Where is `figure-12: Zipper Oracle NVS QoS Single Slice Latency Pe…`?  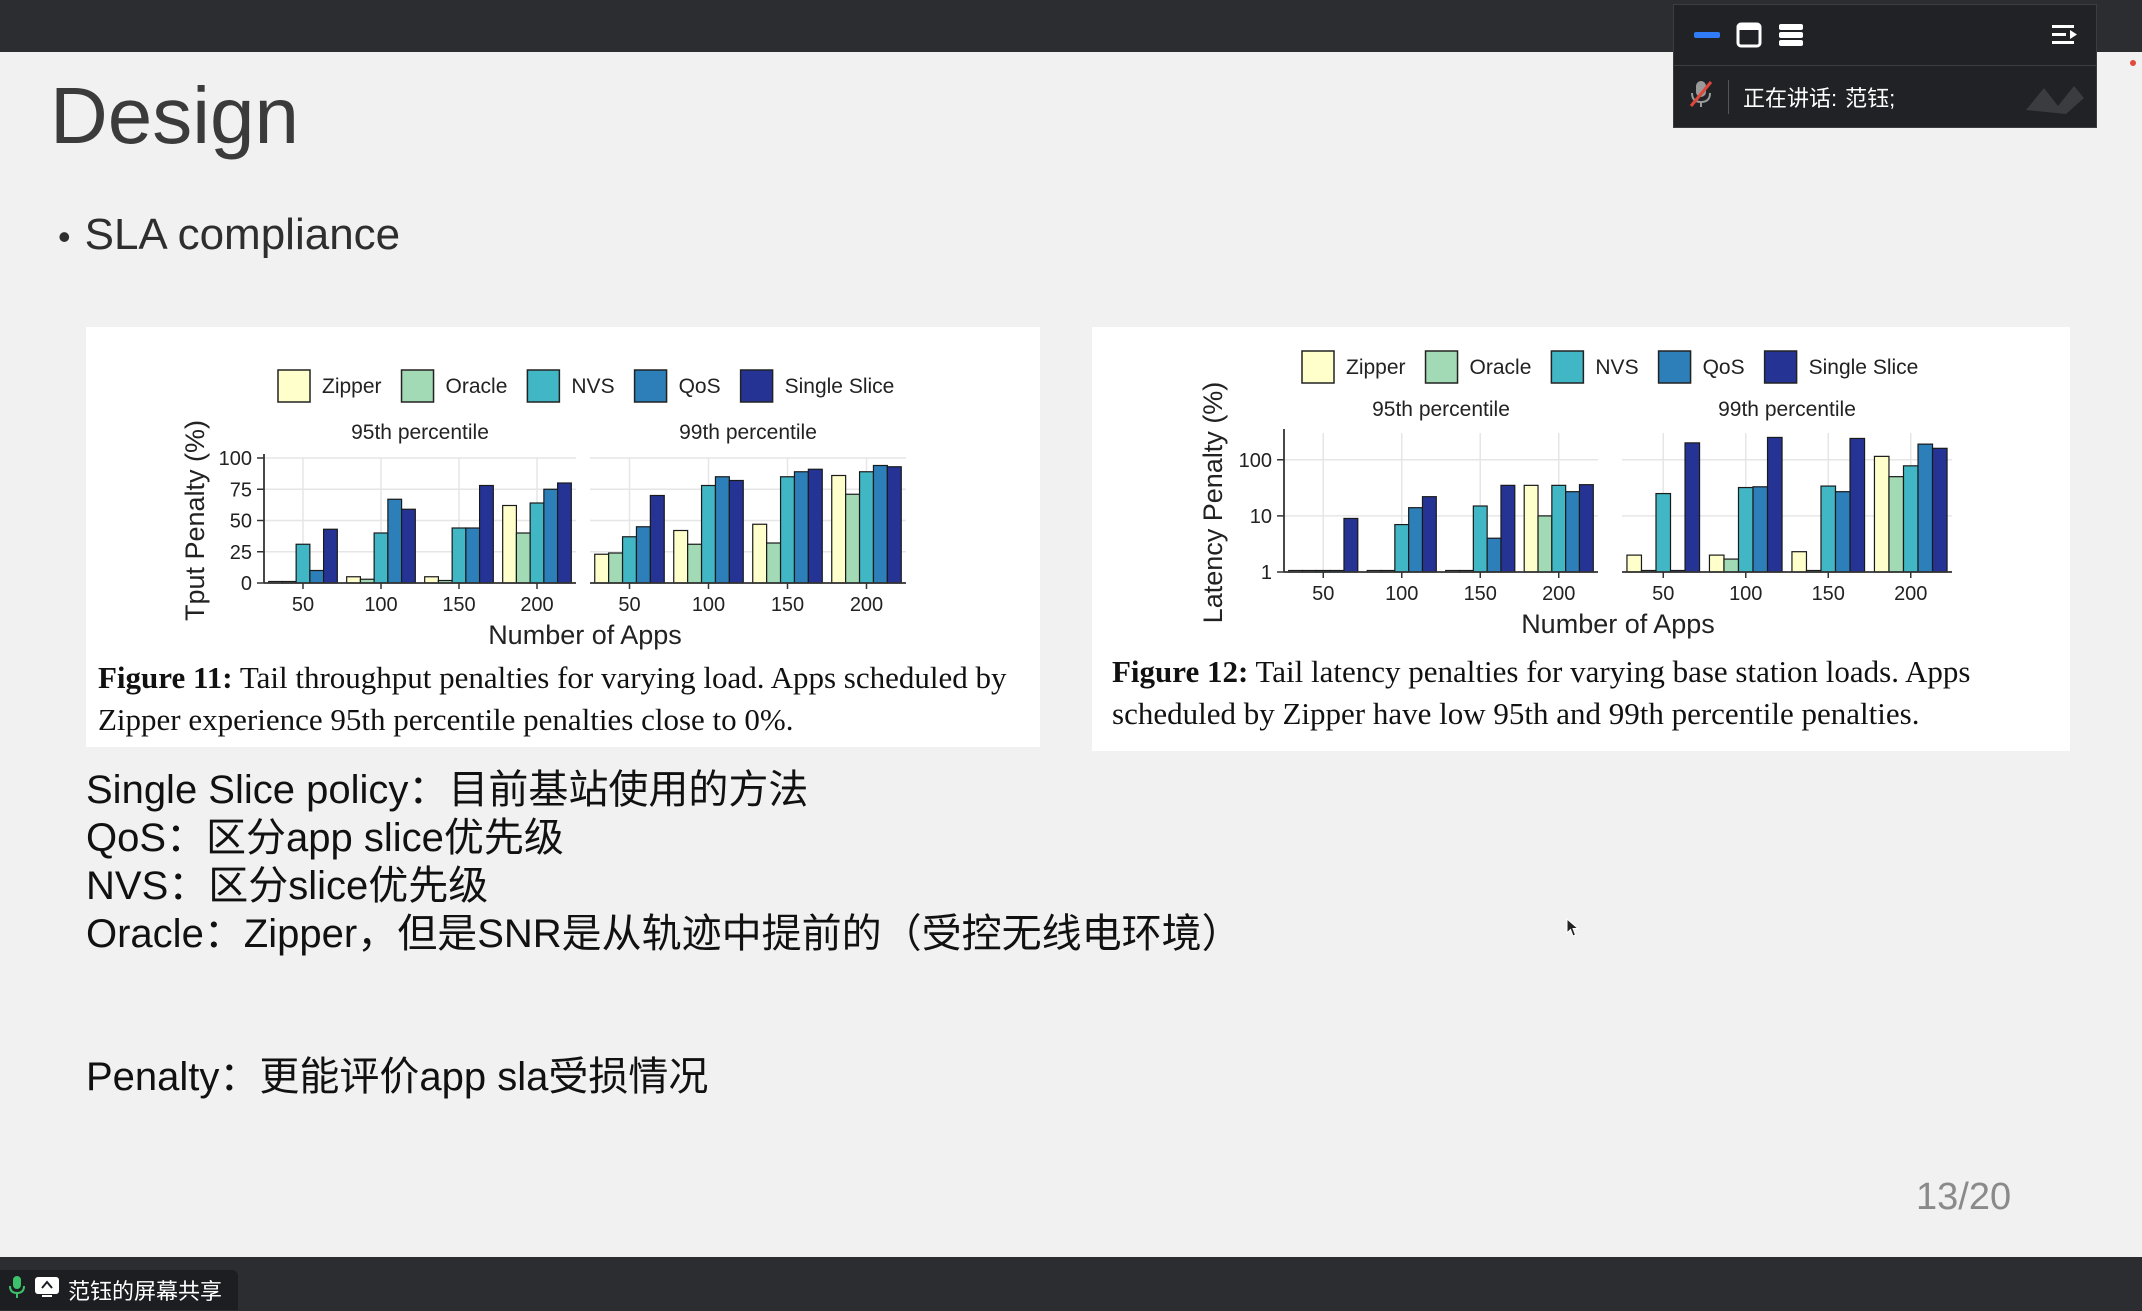
figure-12: Zipper Oracle NVS QoS Single Slice Latency Pe… is located at coordinates (1581, 539).